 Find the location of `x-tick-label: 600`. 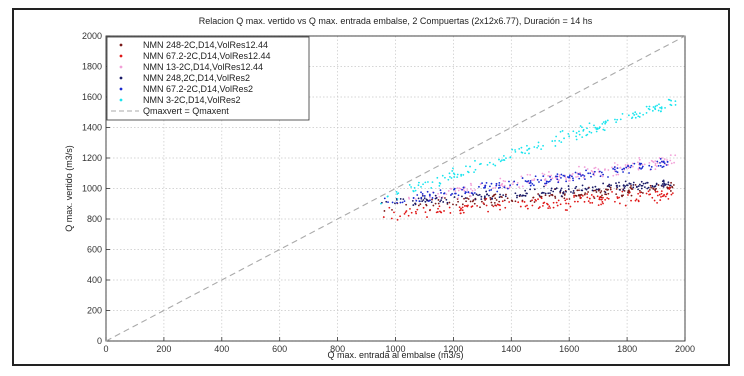

x-tick-label: 600 is located at coordinates (279, 349).